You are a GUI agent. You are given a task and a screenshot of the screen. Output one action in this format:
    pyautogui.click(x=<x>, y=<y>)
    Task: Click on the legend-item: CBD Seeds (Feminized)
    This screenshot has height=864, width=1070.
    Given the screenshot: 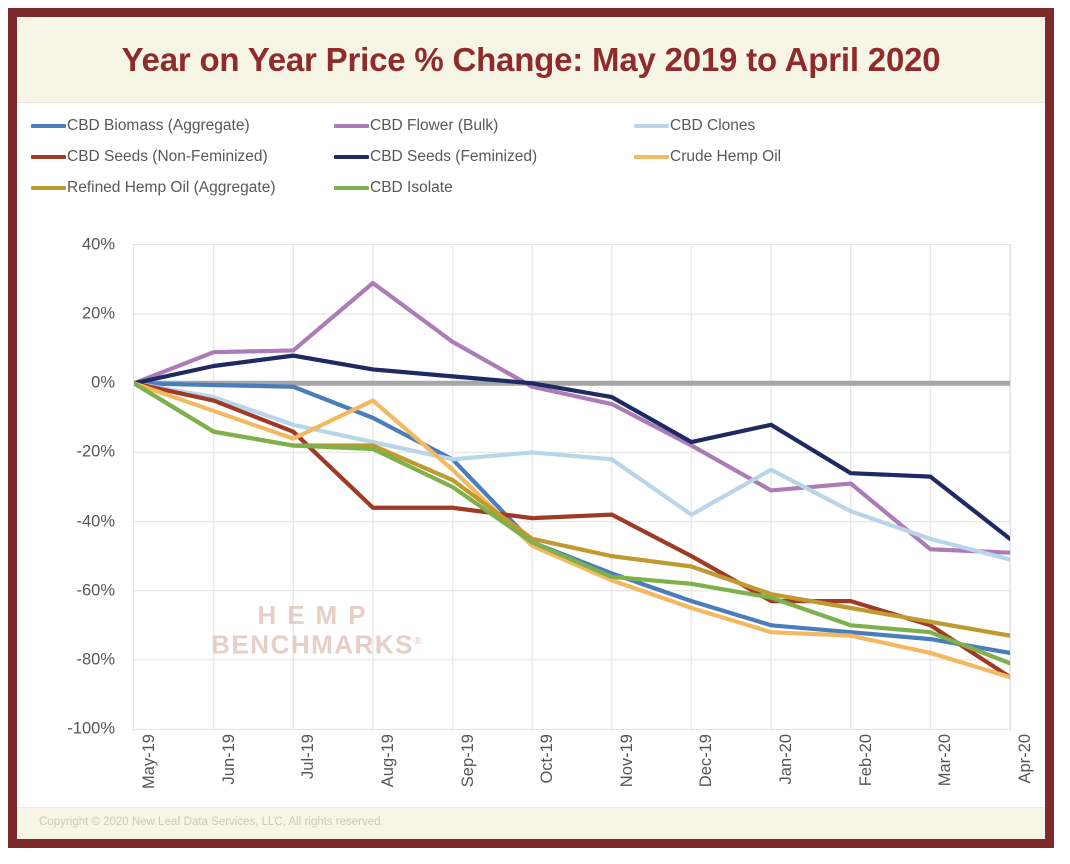 What is the action you would take?
    pyautogui.click(x=435, y=157)
    